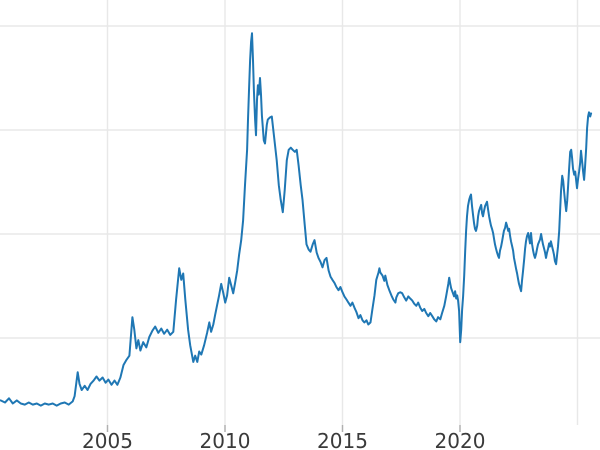 This screenshot has height=450, width=600. What do you see at coordinates (107, 439) in the screenshot?
I see `x-tick-label-2005: 2005` at bounding box center [107, 439].